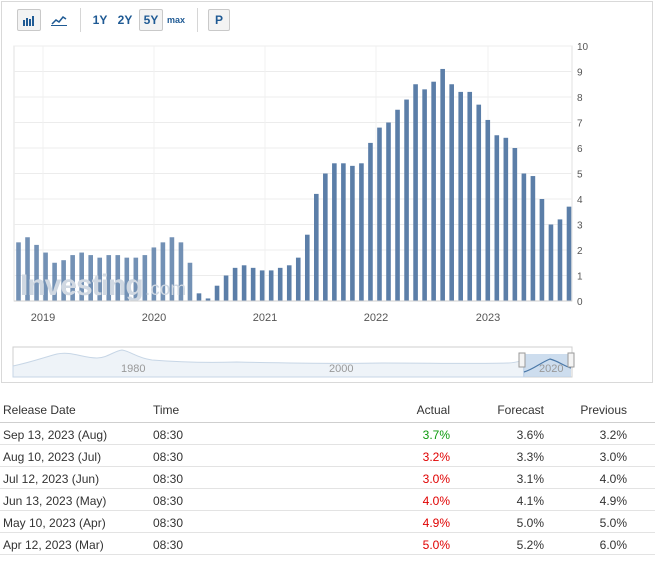 The image size is (655, 567). I want to click on investing-watermark: Investing .com, so click(103, 285).